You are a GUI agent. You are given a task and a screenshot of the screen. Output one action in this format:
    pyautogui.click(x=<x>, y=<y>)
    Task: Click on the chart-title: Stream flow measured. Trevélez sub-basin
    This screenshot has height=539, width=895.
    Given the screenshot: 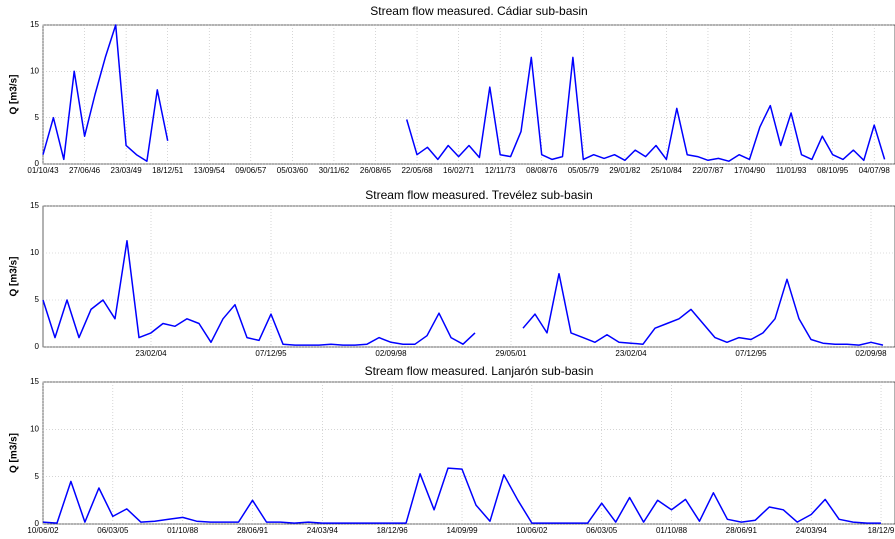 What is the action you would take?
    pyautogui.click(x=478, y=195)
    